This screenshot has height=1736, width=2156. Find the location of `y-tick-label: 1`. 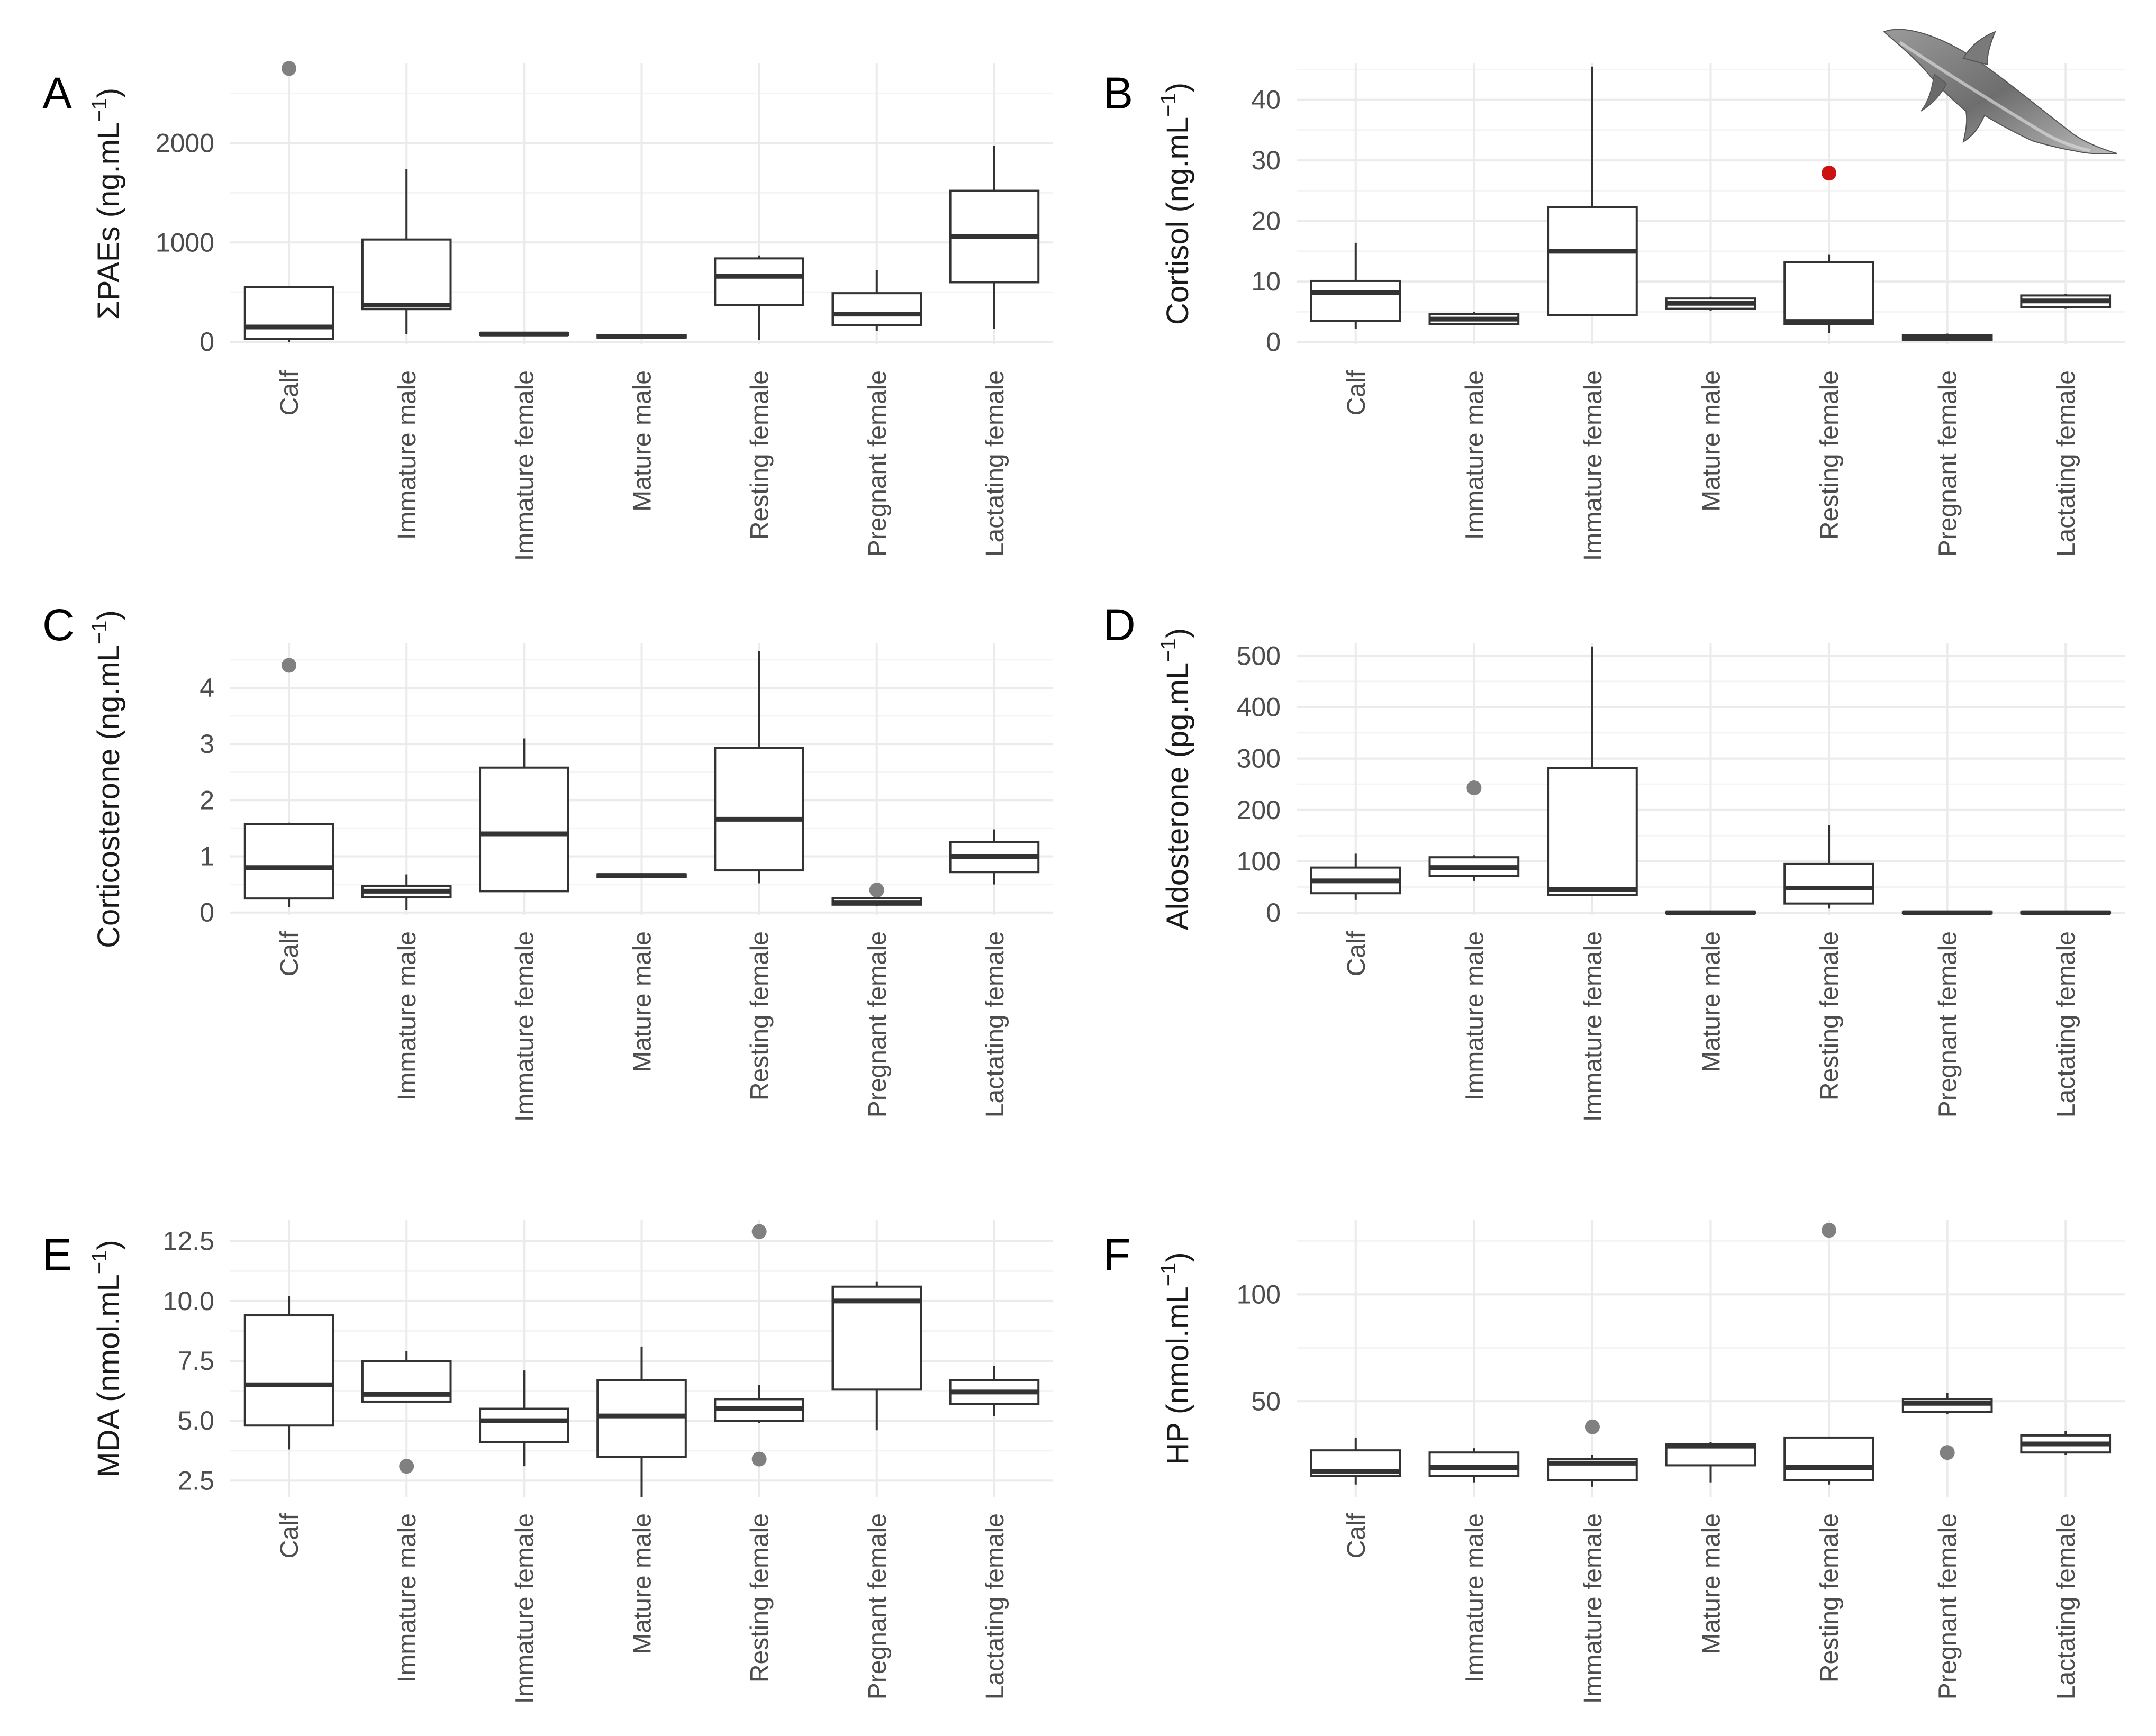

y-tick-label: 1 is located at coordinates (207, 857).